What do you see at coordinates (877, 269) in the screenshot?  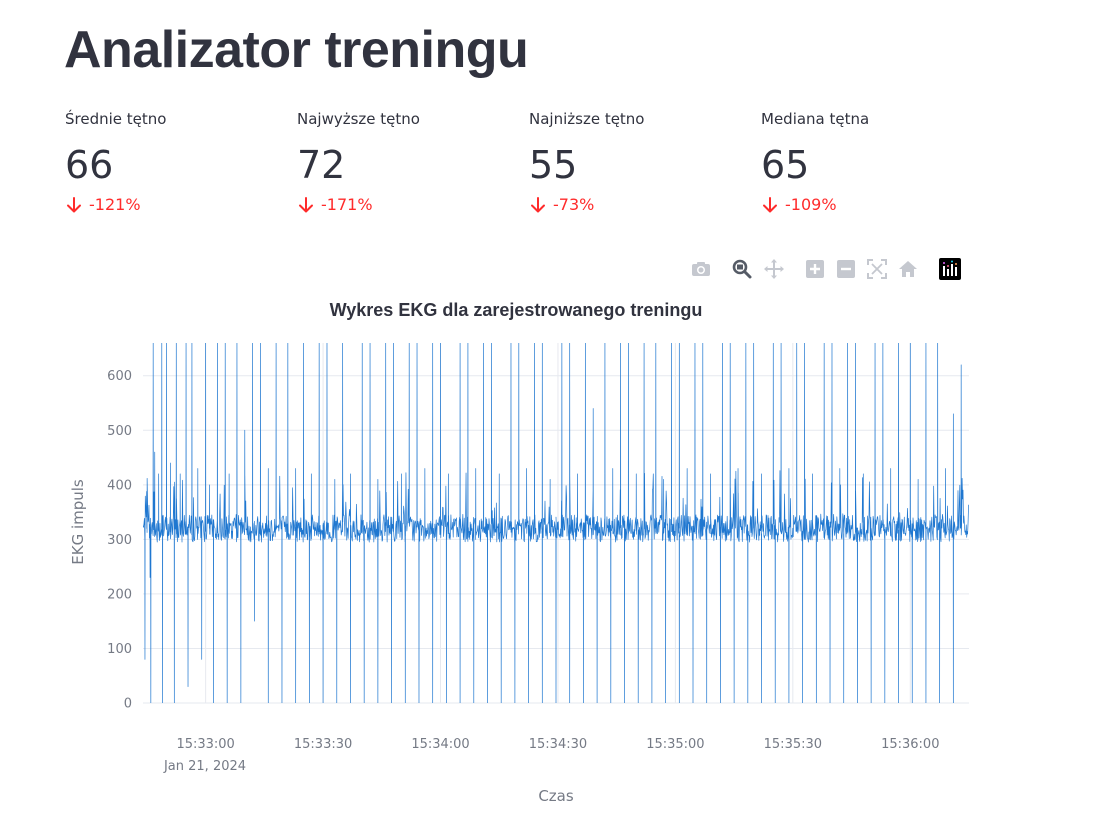 I see `autoscale-icon` at bounding box center [877, 269].